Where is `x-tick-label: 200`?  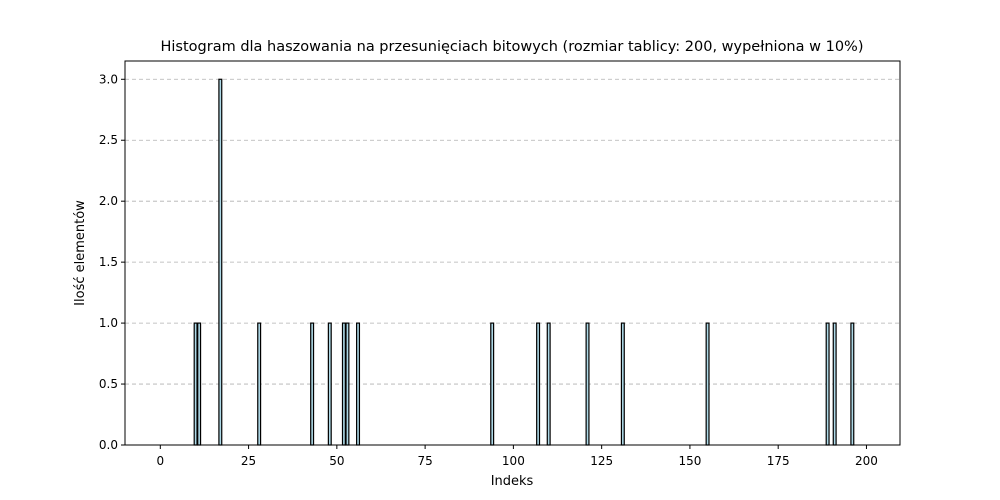 x-tick-label: 200 is located at coordinates (866, 461).